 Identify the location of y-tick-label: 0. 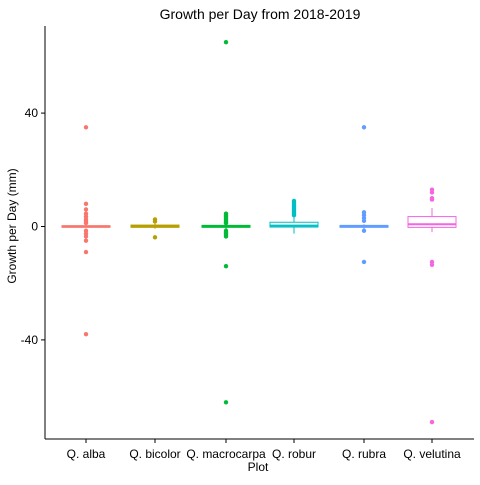
(34, 227).